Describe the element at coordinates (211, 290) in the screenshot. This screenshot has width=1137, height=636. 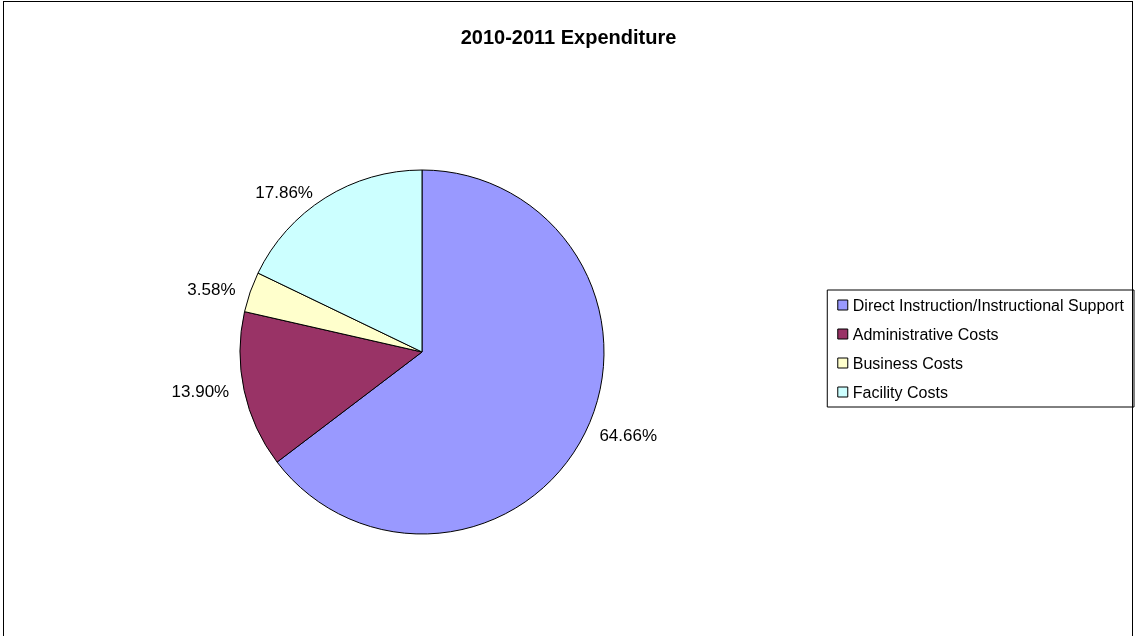
I see `data-label: 3.58%` at that location.